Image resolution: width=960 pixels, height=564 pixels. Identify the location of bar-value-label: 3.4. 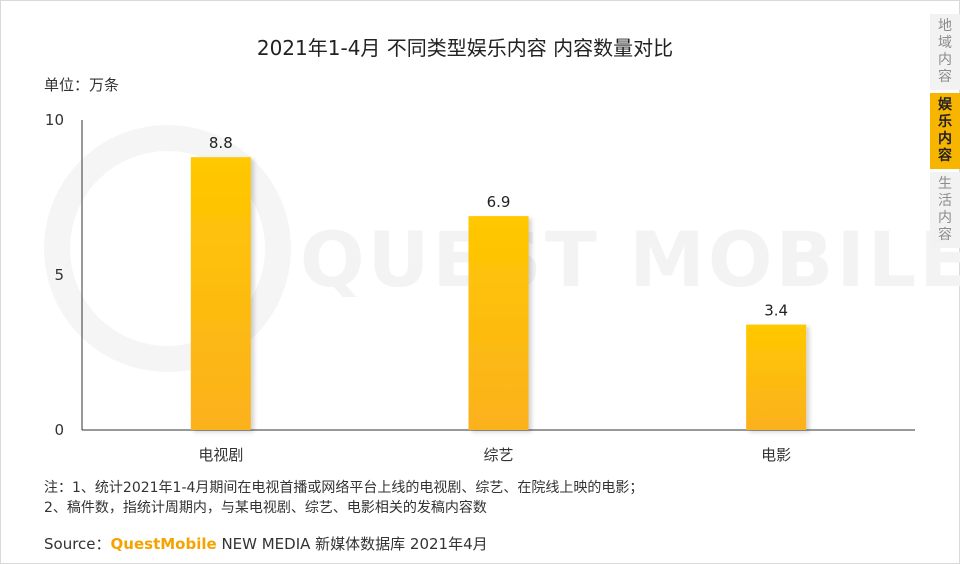
(776, 311).